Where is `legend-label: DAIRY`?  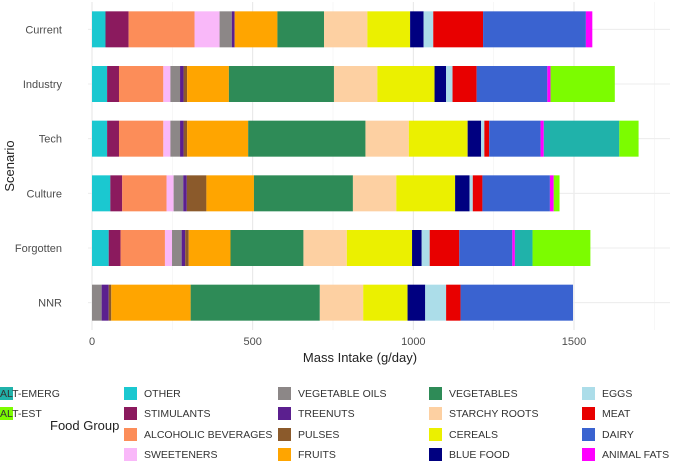 legend-label: DAIRY is located at coordinates (618, 435).